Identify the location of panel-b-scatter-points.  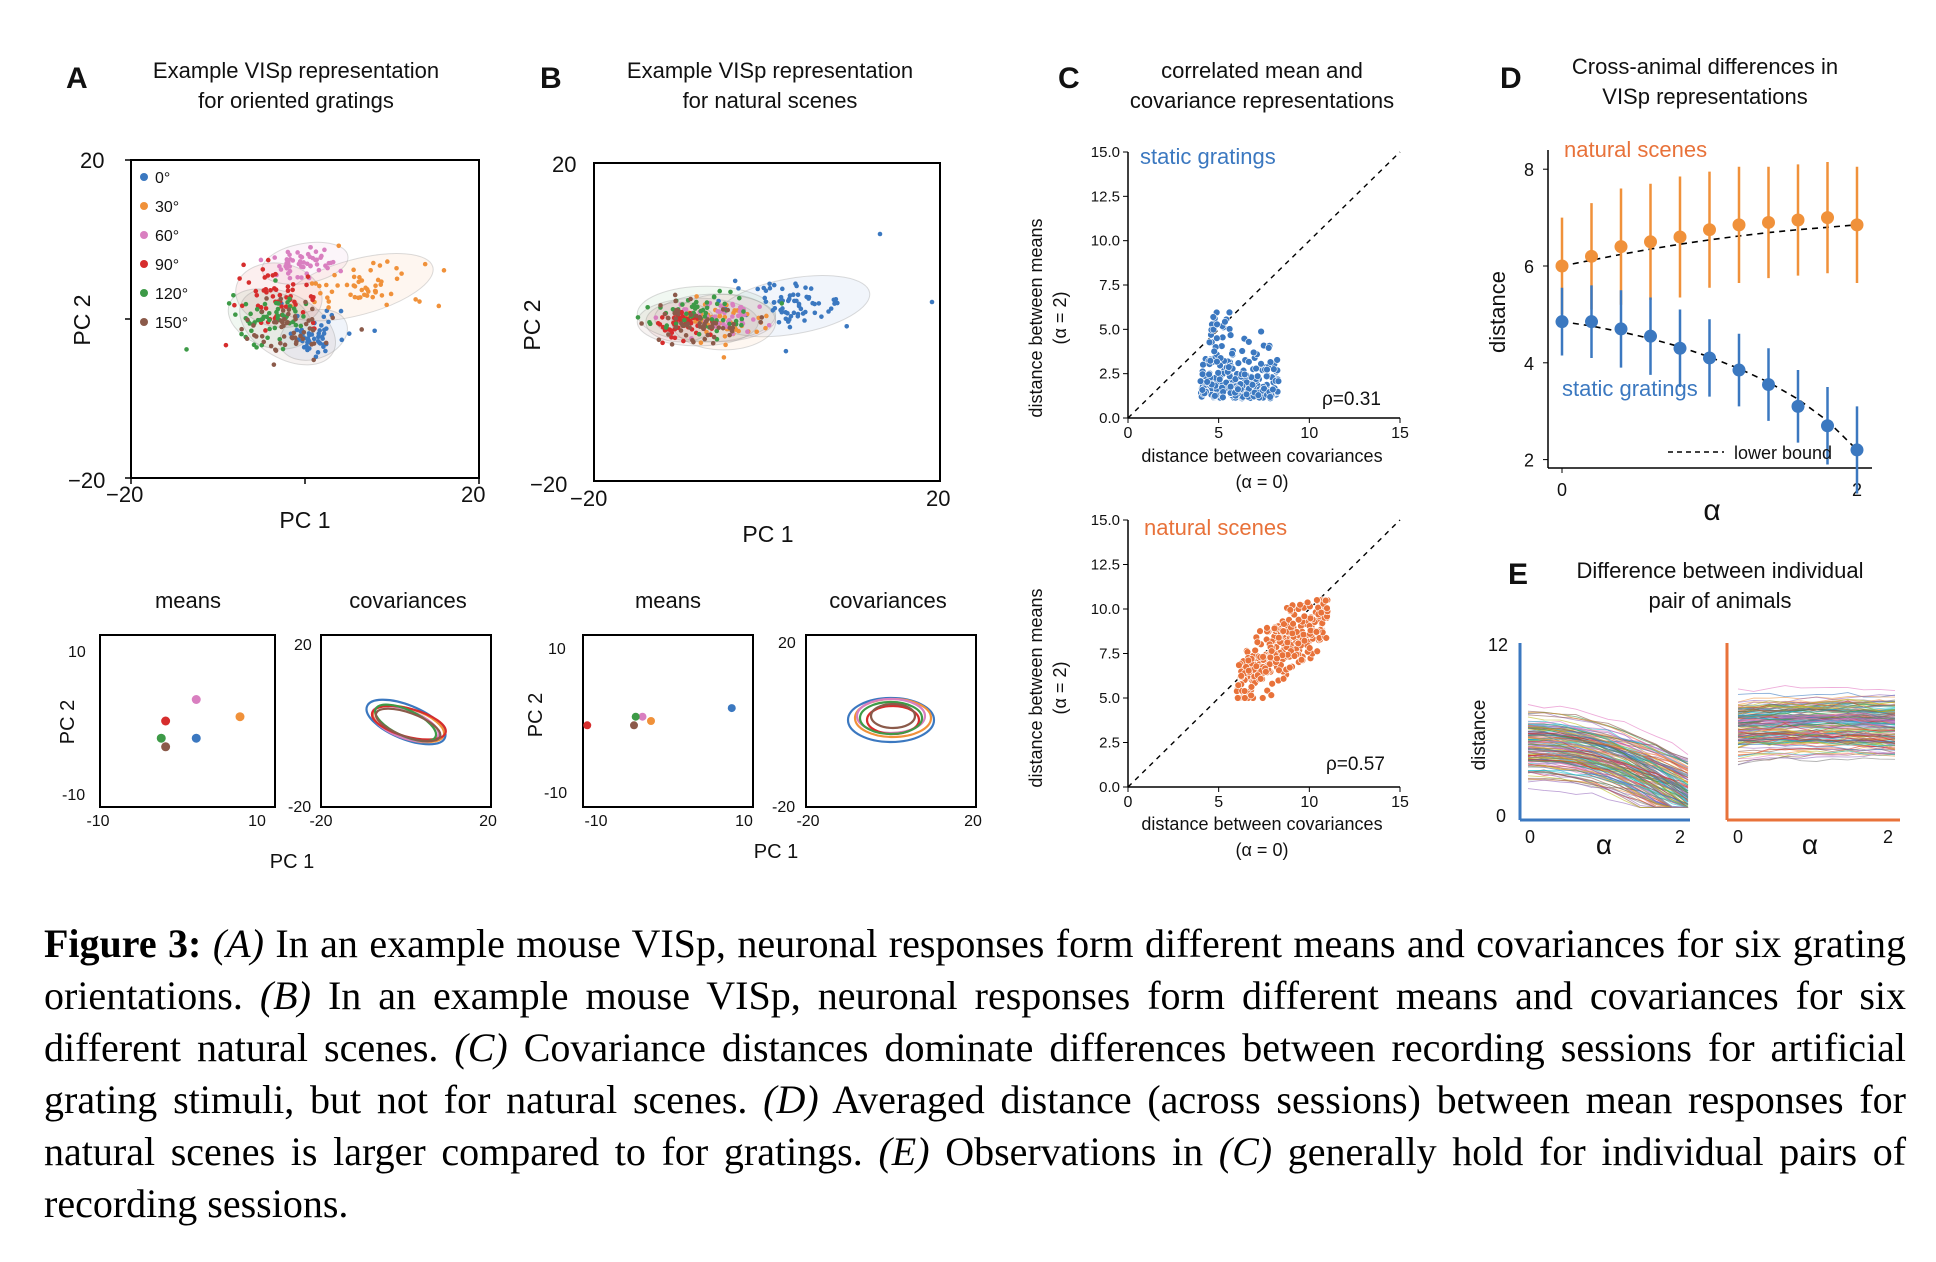
(785, 295).